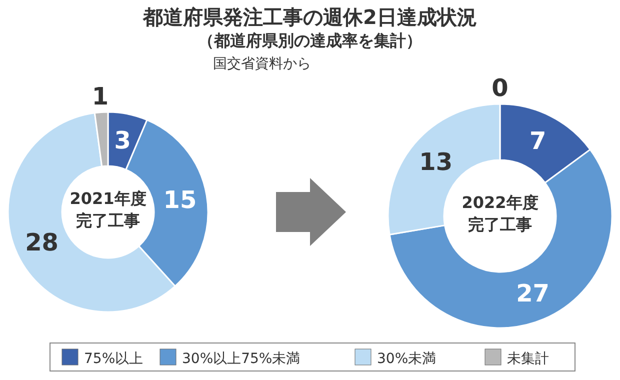  Describe the element at coordinates (41, 242) in the screenshot. I see `data-label: 28` at that location.